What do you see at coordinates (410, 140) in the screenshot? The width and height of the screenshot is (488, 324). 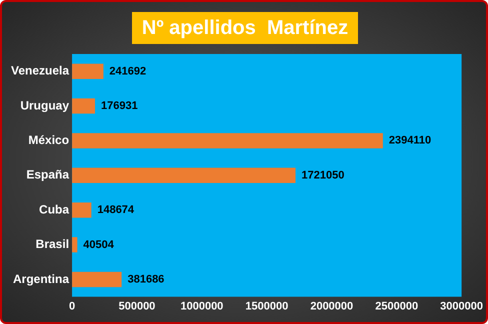 I see `data-label: 2394110` at bounding box center [410, 140].